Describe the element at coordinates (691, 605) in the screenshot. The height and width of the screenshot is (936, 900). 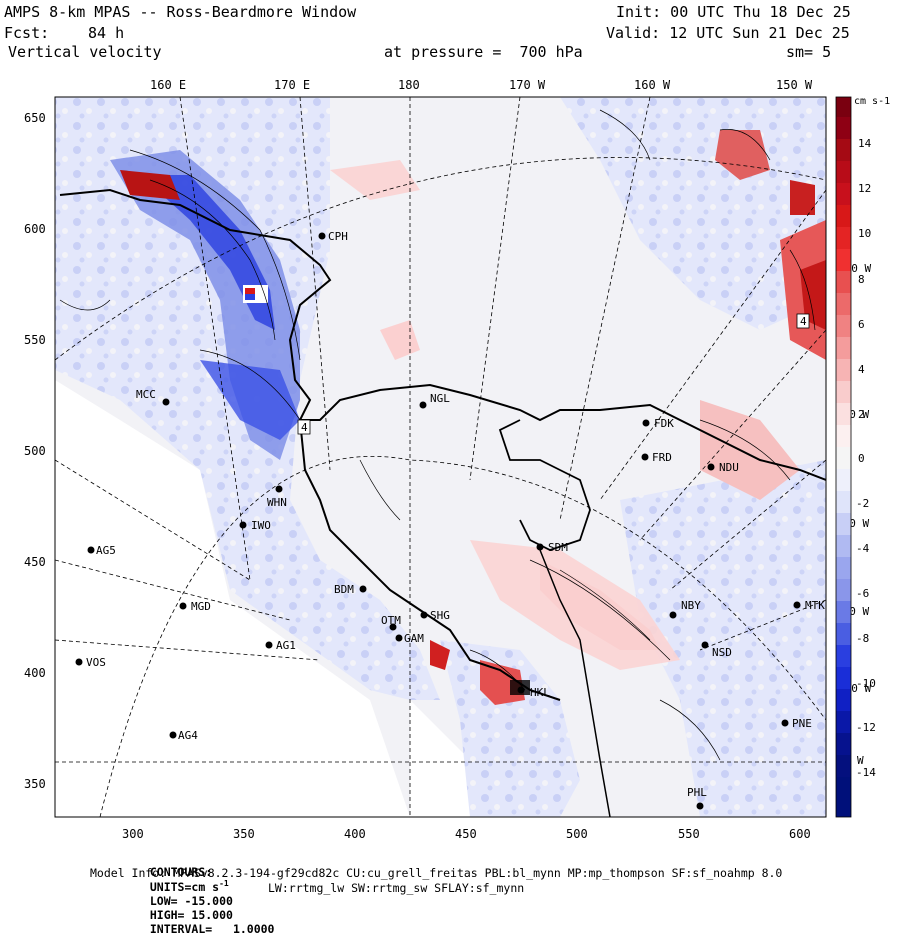
I see `station-label: NBY` at that location.